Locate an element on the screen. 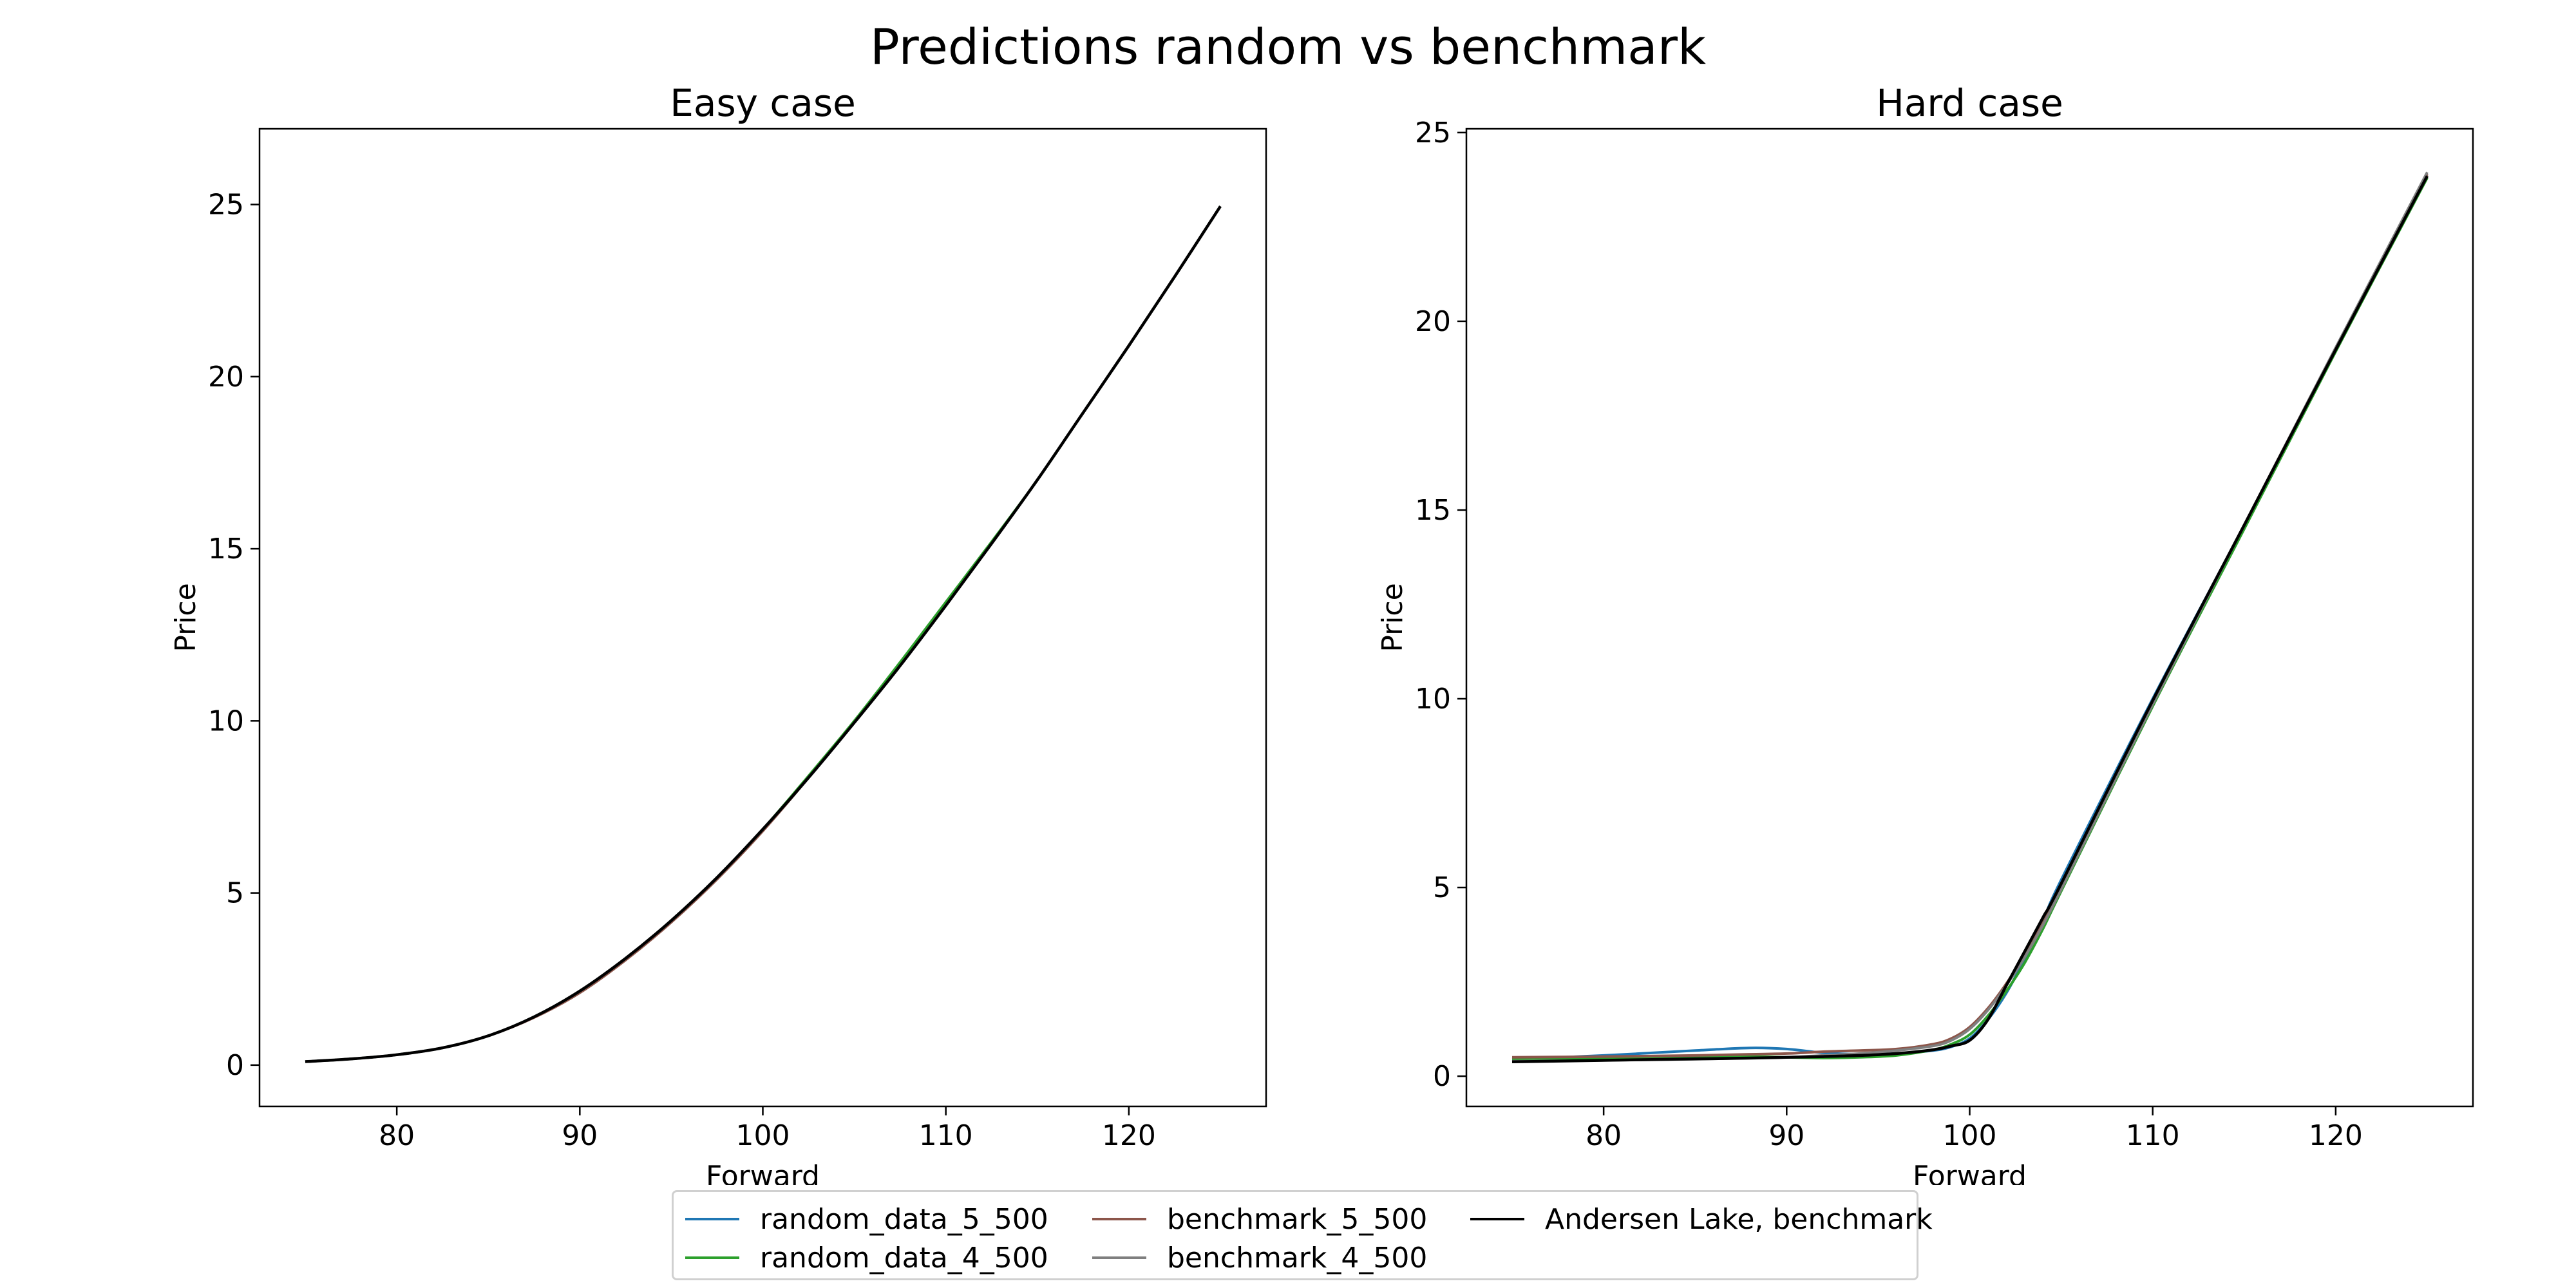  legend-item: random_data_4_500 is located at coordinates (867, 1258).